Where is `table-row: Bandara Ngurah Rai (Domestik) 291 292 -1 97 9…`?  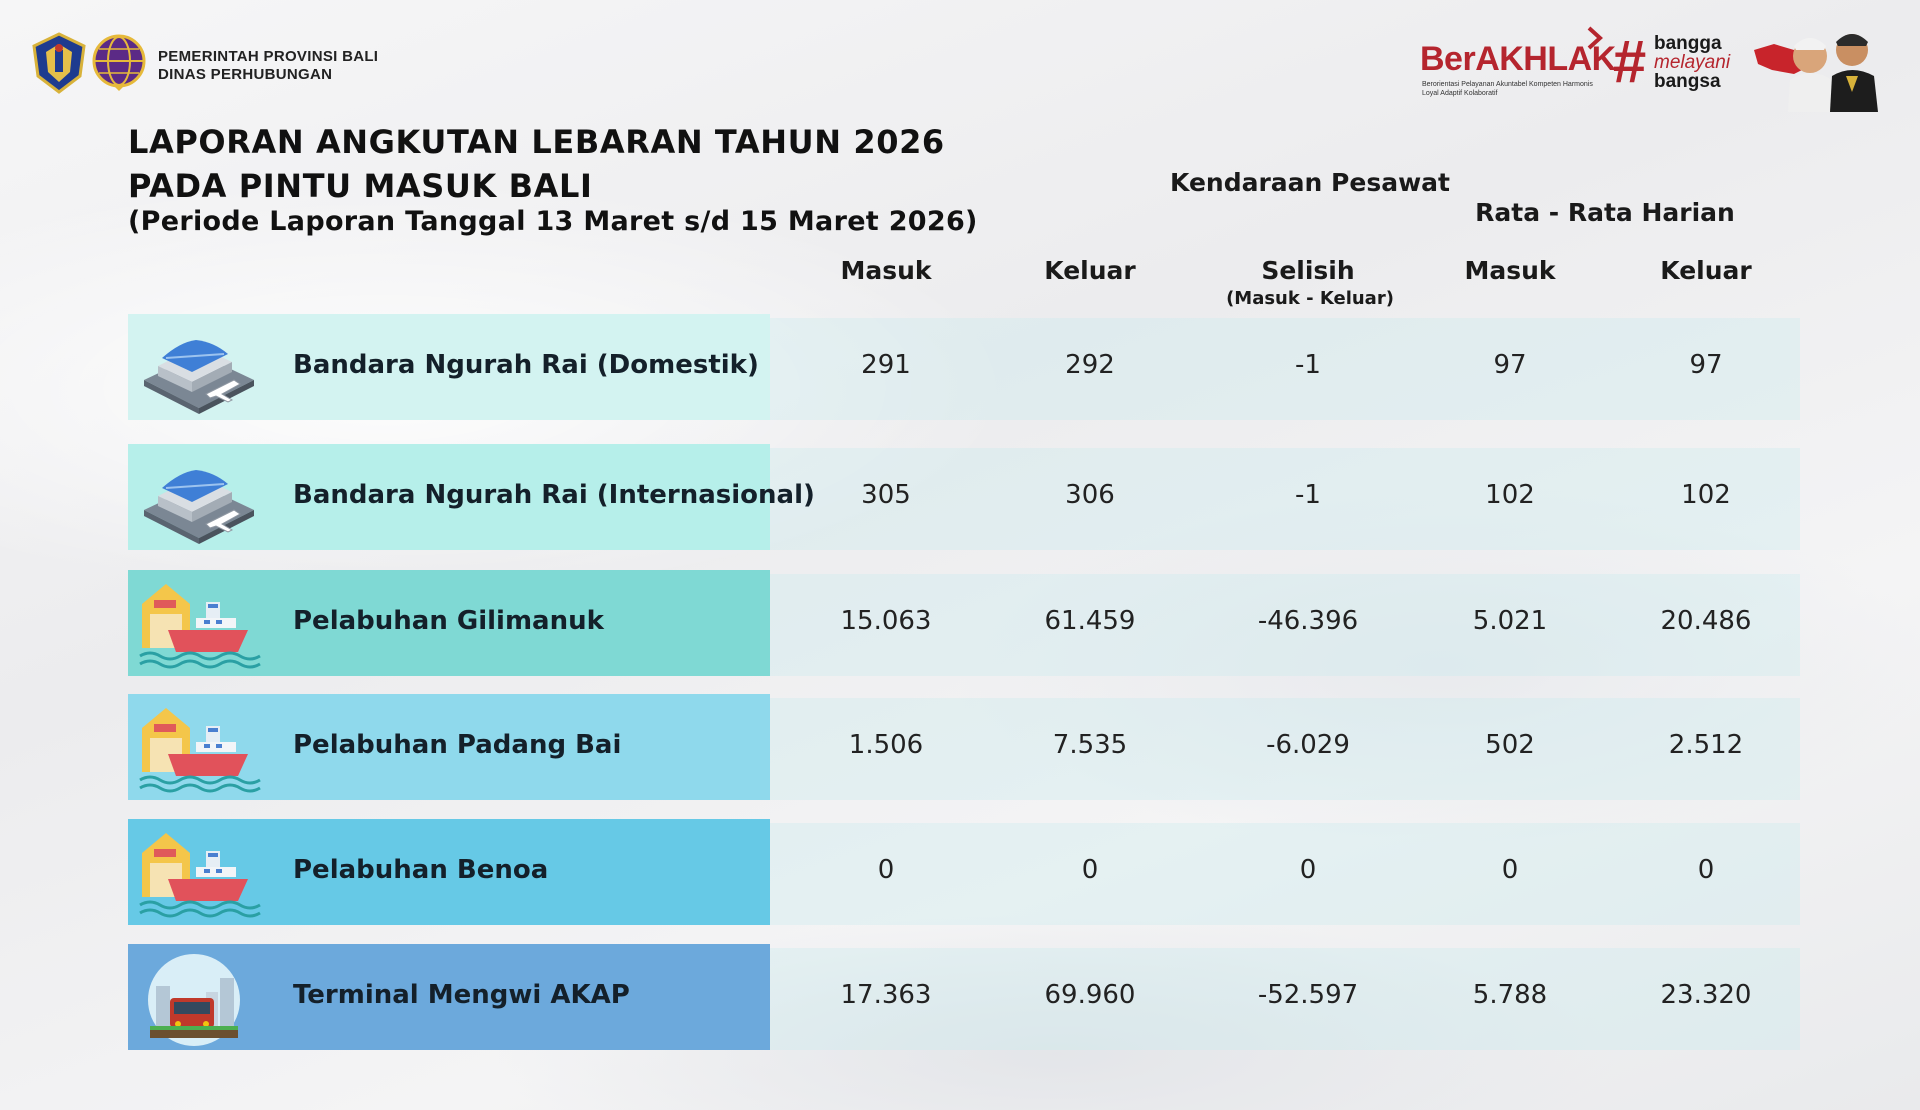 table-row: Bandara Ngurah Rai (Domestik) 291 292 -1 97 9… is located at coordinates (964, 367).